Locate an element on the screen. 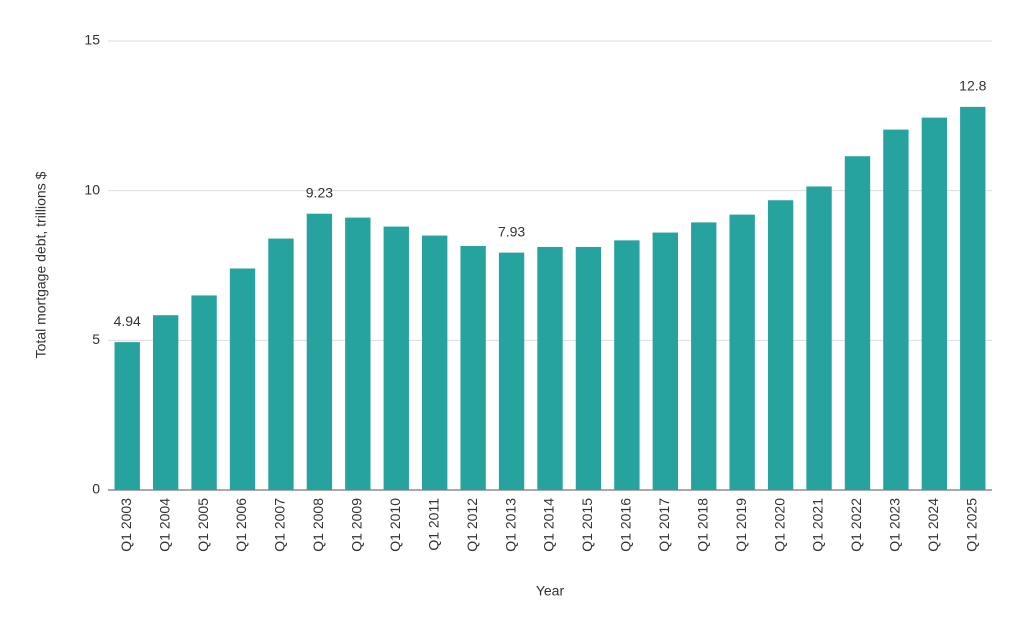 The height and width of the screenshot is (633, 1024). x-tick-label: Q1 2017 is located at coordinates (664, 525).